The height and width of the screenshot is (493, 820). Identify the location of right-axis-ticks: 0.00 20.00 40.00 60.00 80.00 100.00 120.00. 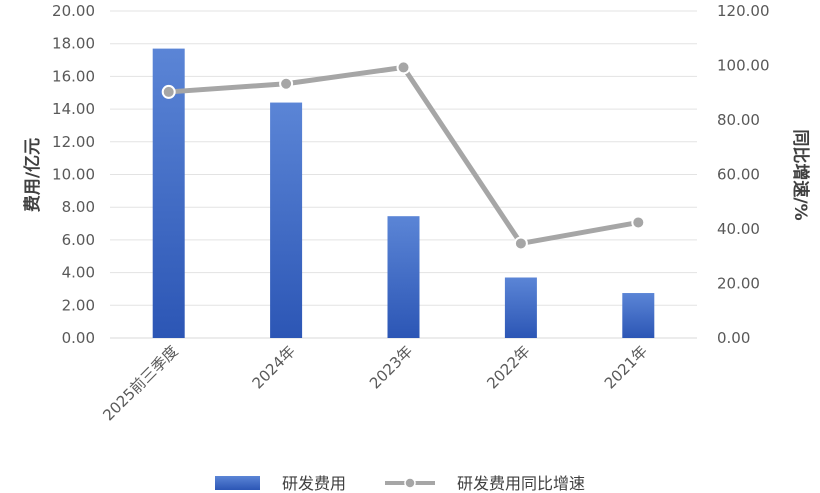
(743, 174).